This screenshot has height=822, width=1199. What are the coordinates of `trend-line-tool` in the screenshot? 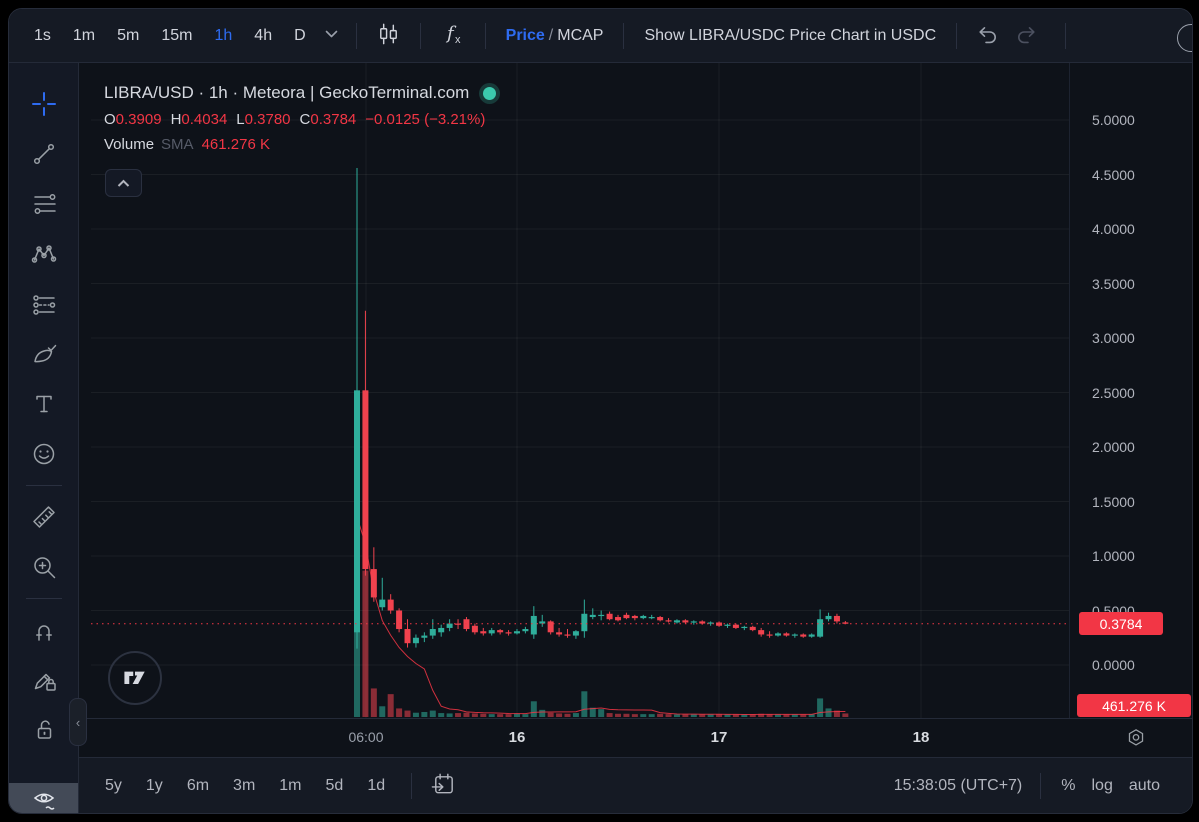 It's located at (44, 154).